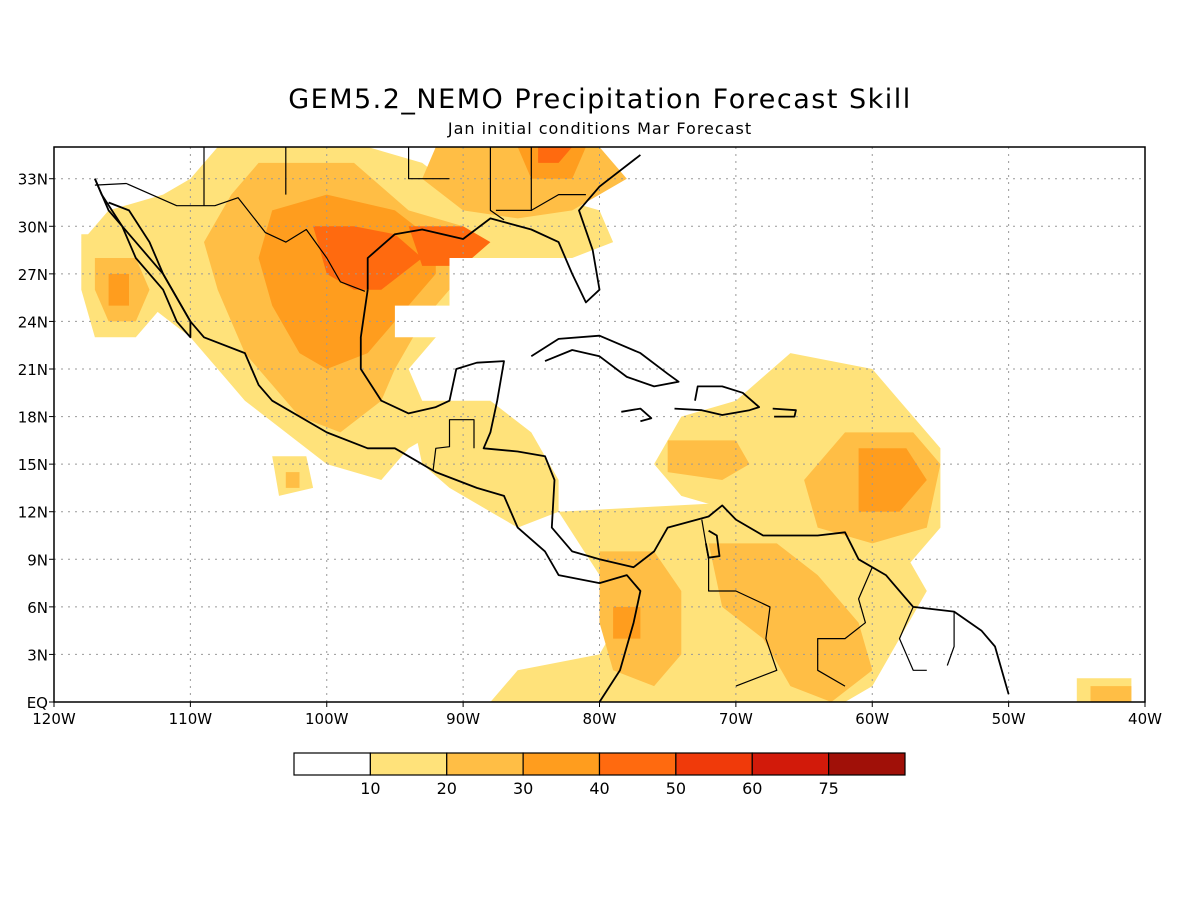 This screenshot has width=1200, height=900. I want to click on border-us-mexico, so click(230, 237).